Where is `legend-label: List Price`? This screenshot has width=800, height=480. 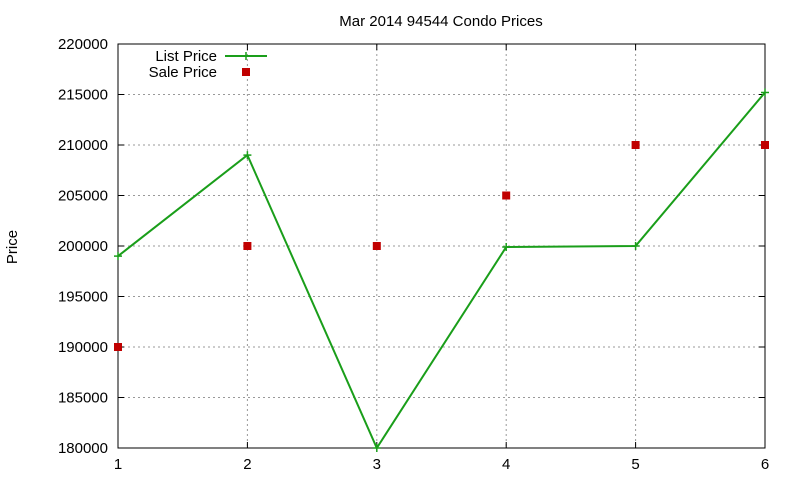
legend-label: List Price is located at coordinates (186, 56).